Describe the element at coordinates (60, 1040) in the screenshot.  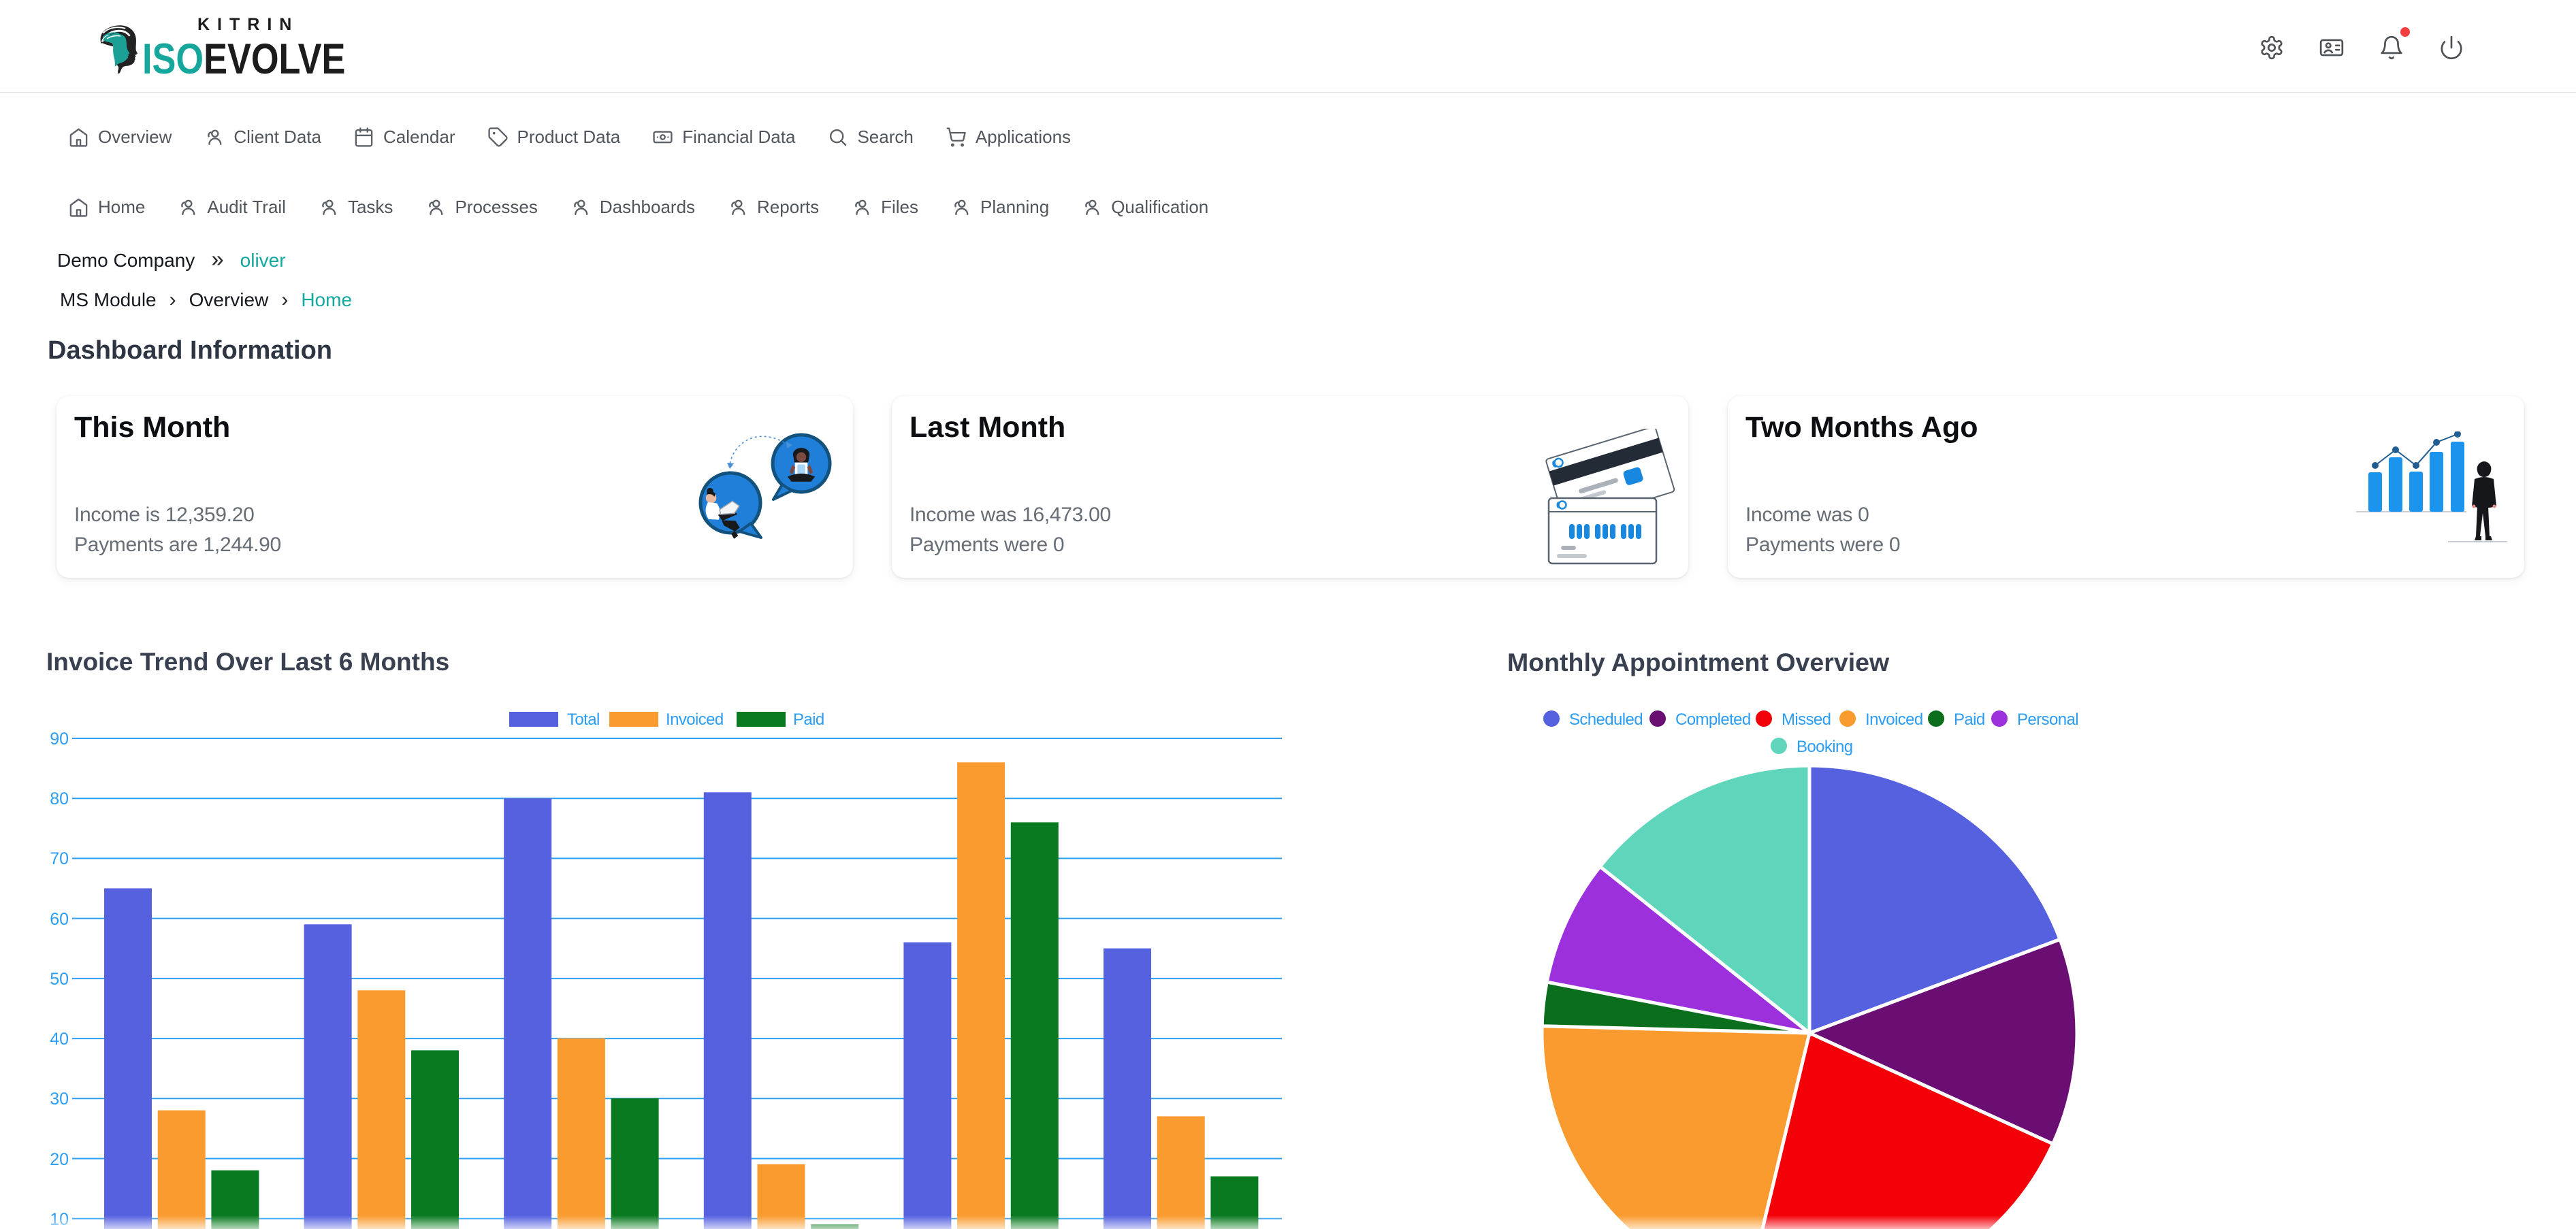
I see `svg-text: 40` at that location.